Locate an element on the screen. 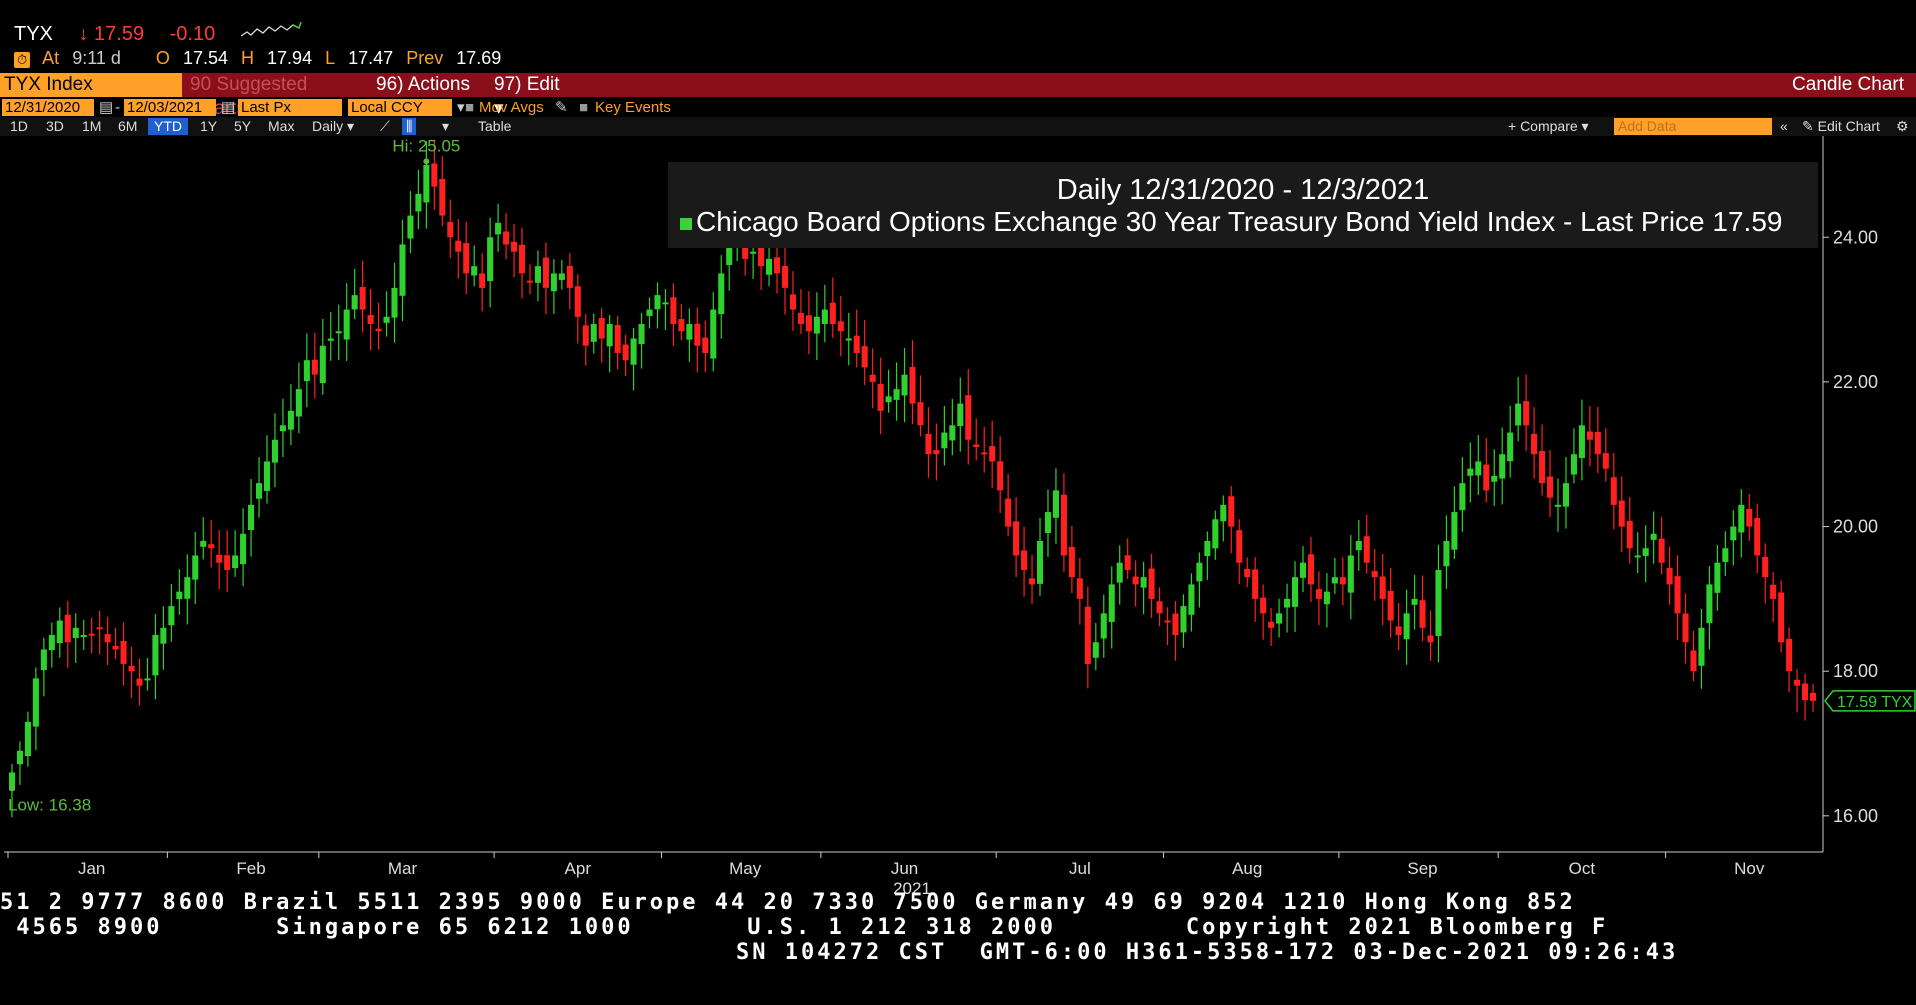  period-6m: 6M is located at coordinates (128, 126).